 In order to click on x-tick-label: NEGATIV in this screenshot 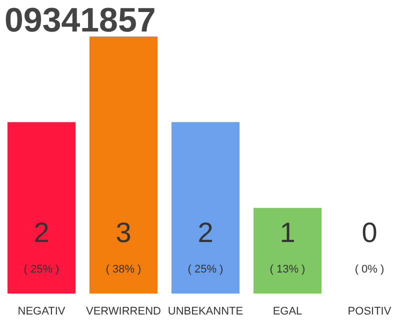, I will do `click(42, 312)`.